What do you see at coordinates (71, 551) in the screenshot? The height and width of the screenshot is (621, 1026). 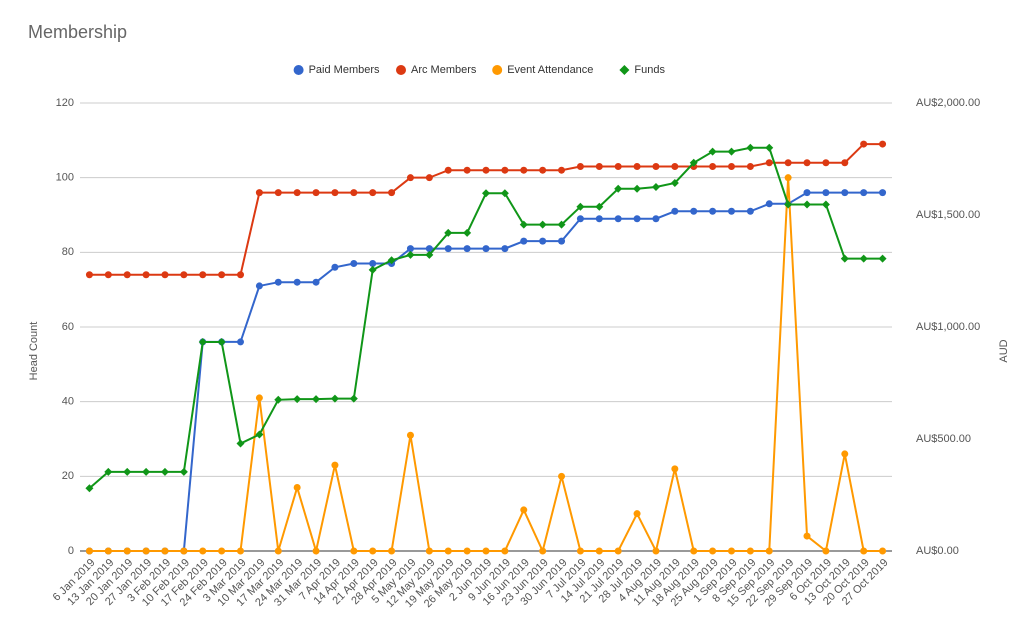 I see `y-tick-label: 0` at bounding box center [71, 551].